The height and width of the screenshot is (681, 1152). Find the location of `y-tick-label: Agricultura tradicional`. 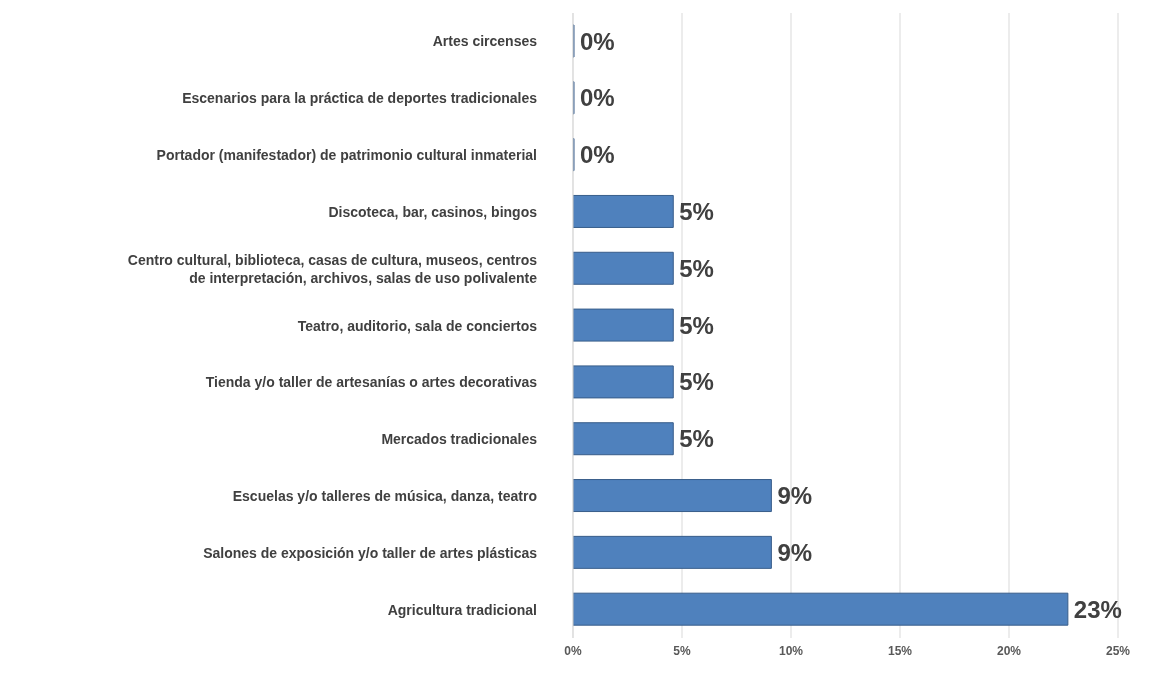

y-tick-label: Agricultura tradicional is located at coordinates (462, 609).